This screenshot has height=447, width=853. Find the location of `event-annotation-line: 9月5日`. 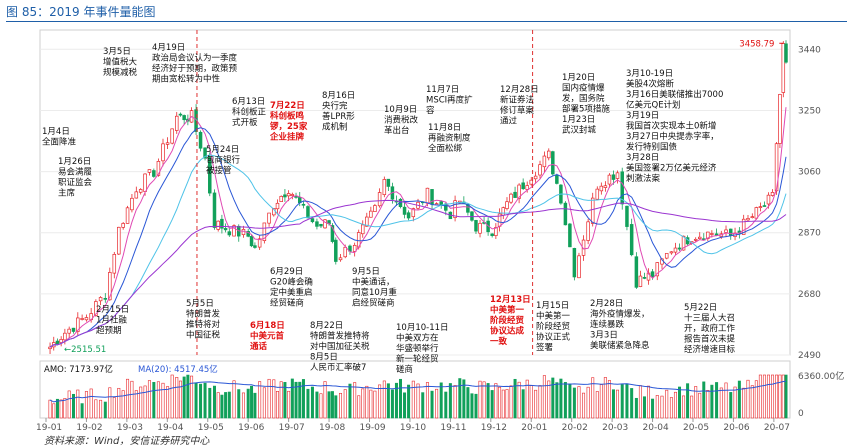

event-annotation-line: 9月5日 is located at coordinates (366, 272).